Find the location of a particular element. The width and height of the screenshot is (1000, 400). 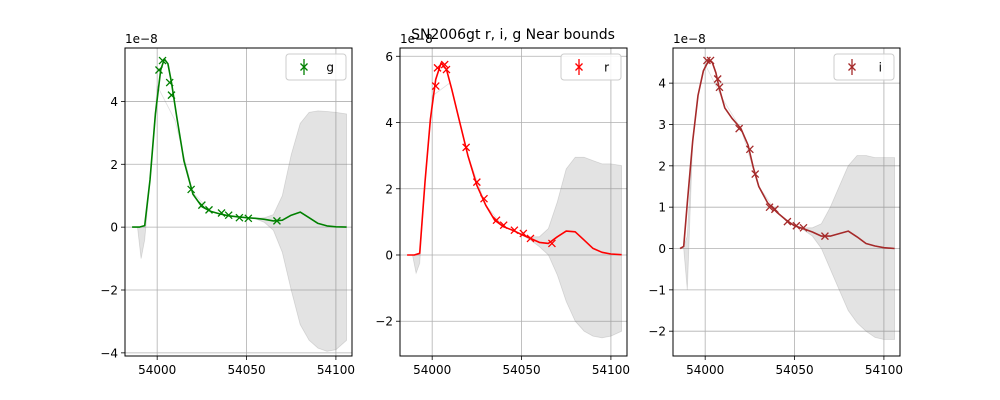

x-tick-label: 54000 is located at coordinates (157, 370).